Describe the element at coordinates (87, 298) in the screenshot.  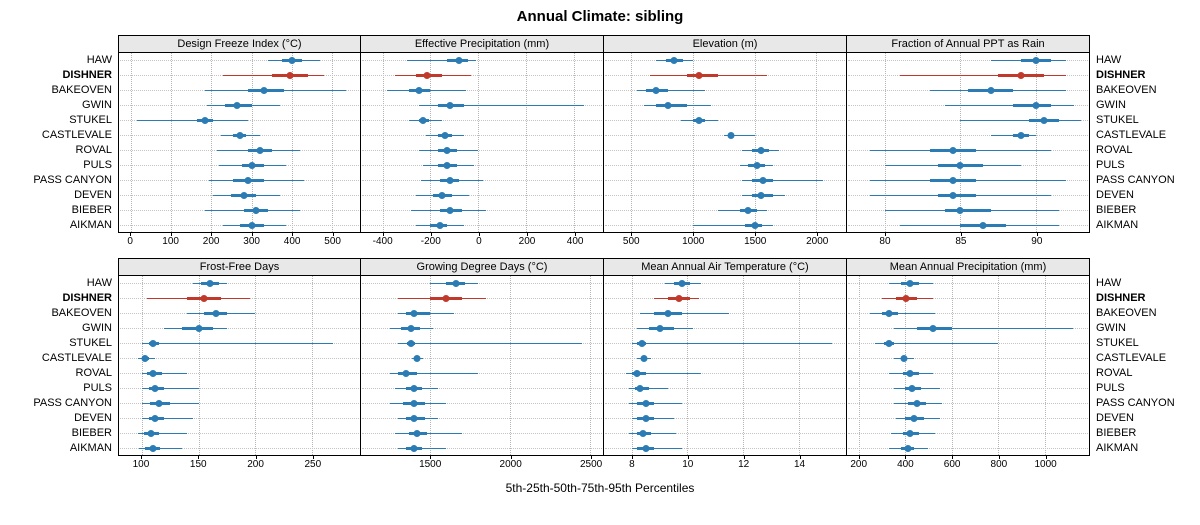
I see `station-label: DISHNER` at that location.